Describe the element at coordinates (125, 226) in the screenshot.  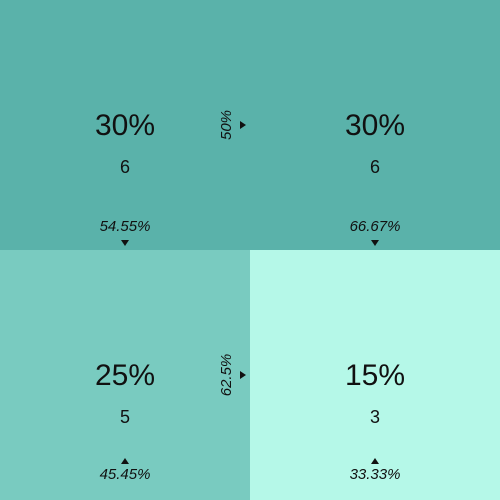
I see `column-share-label: 54.55%` at that location.